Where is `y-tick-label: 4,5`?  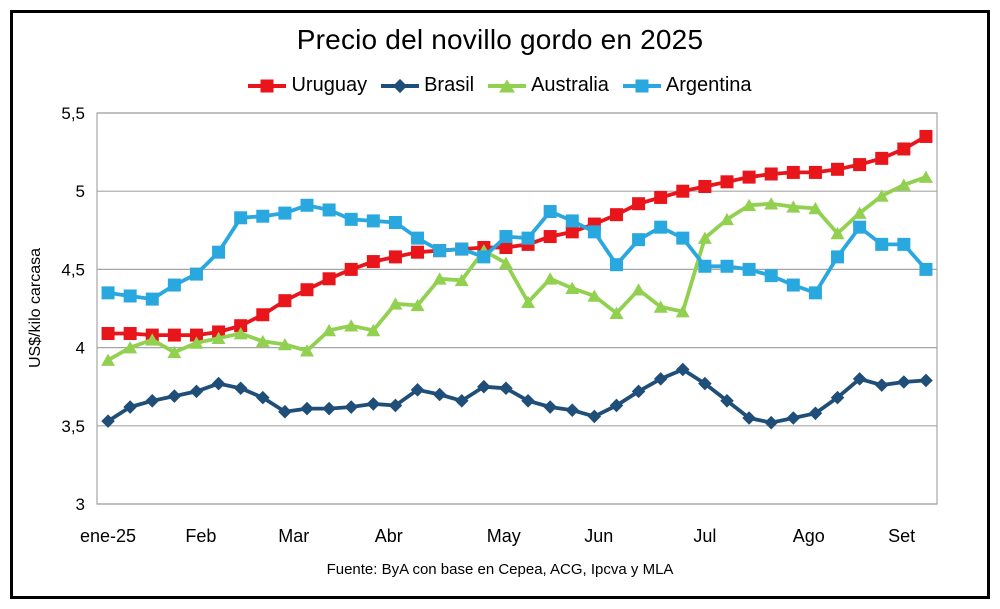 y-tick-label: 4,5 is located at coordinates (73, 269).